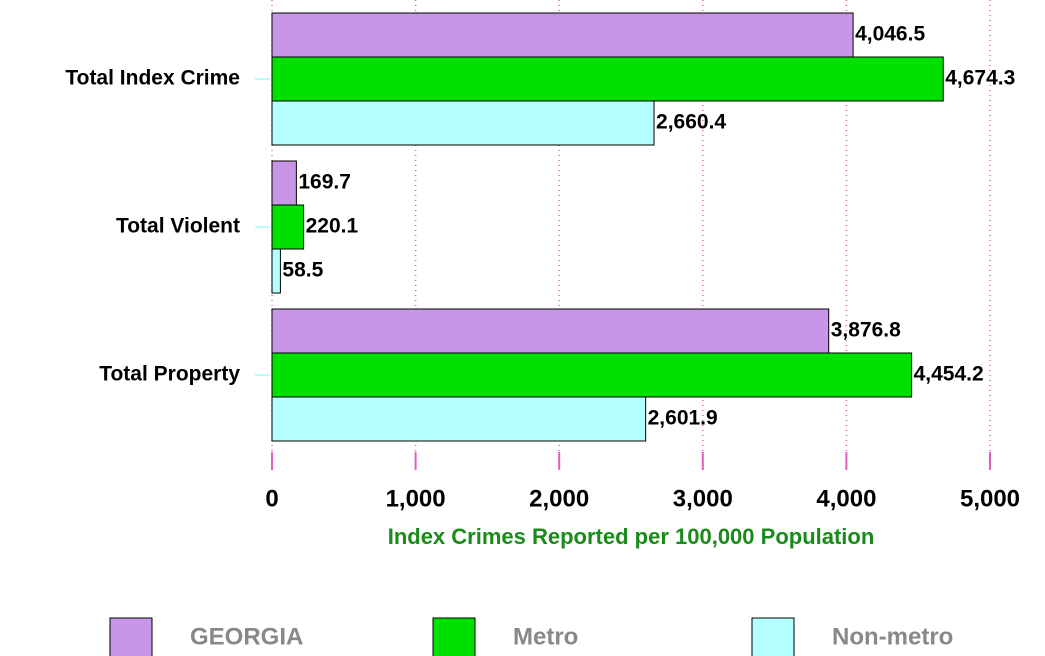 The height and width of the screenshot is (656, 1045). What do you see at coordinates (246, 636) in the screenshot?
I see `legend-label: GEORGIA` at bounding box center [246, 636].